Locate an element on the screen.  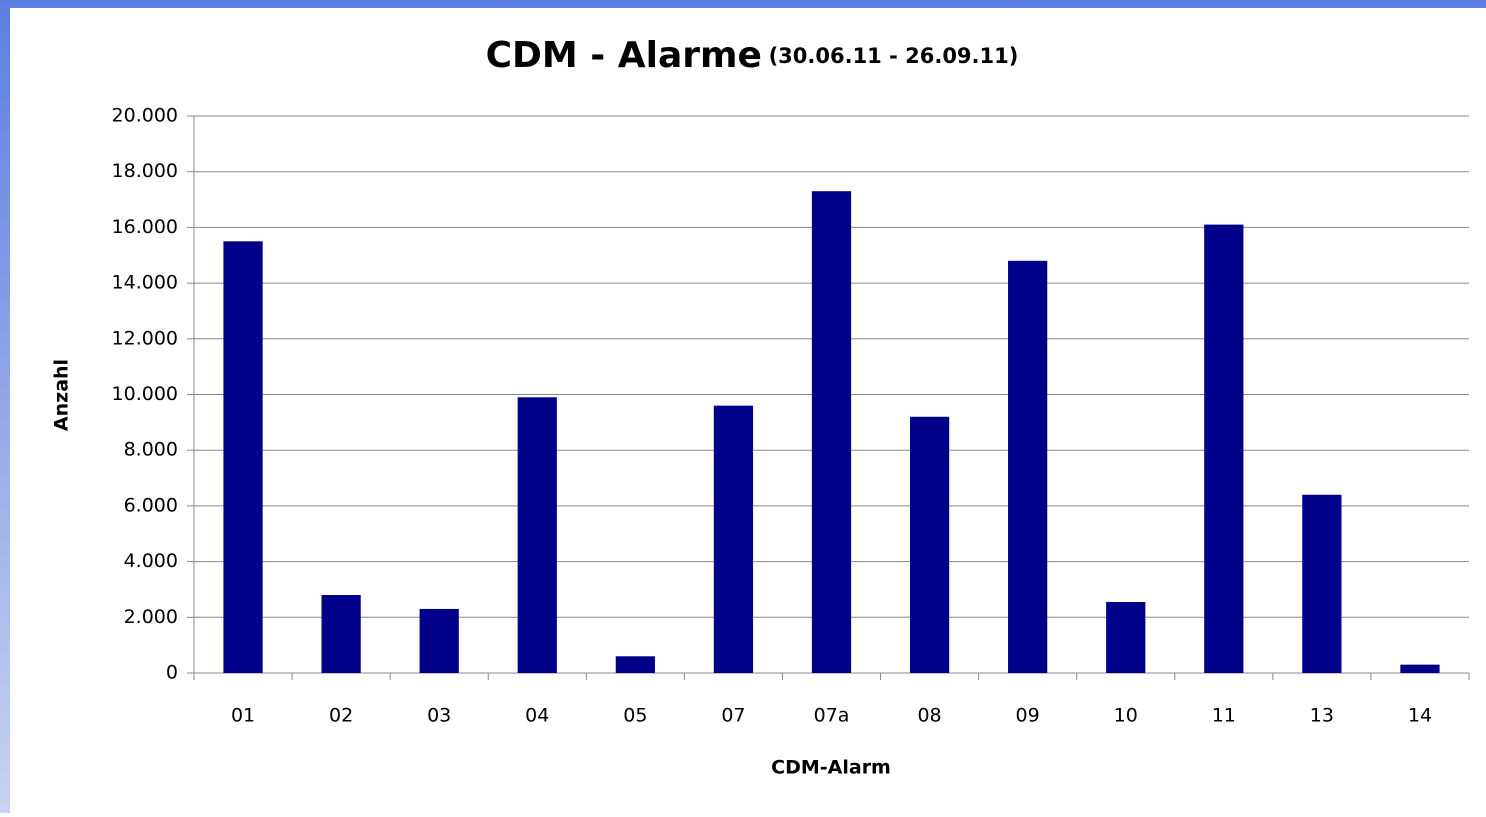
y-tick-label: 16.000 is located at coordinates (145, 227).